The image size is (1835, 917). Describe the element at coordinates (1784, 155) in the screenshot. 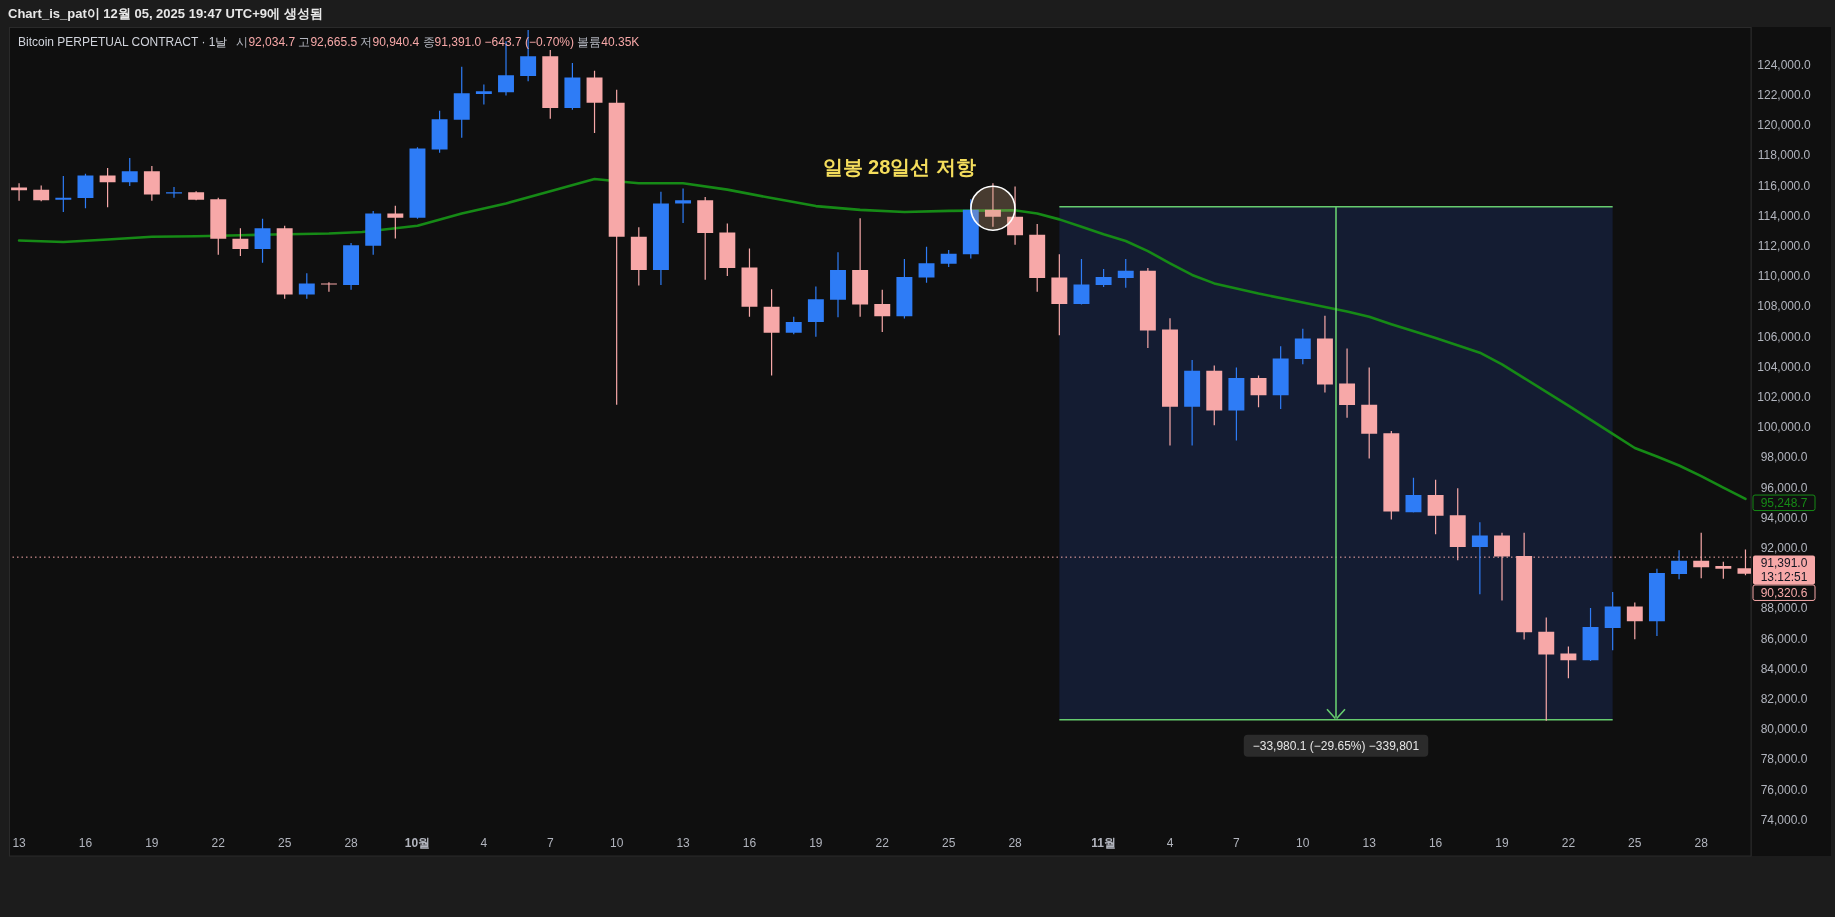

I see `y-tick-label: 118,000.0` at that location.